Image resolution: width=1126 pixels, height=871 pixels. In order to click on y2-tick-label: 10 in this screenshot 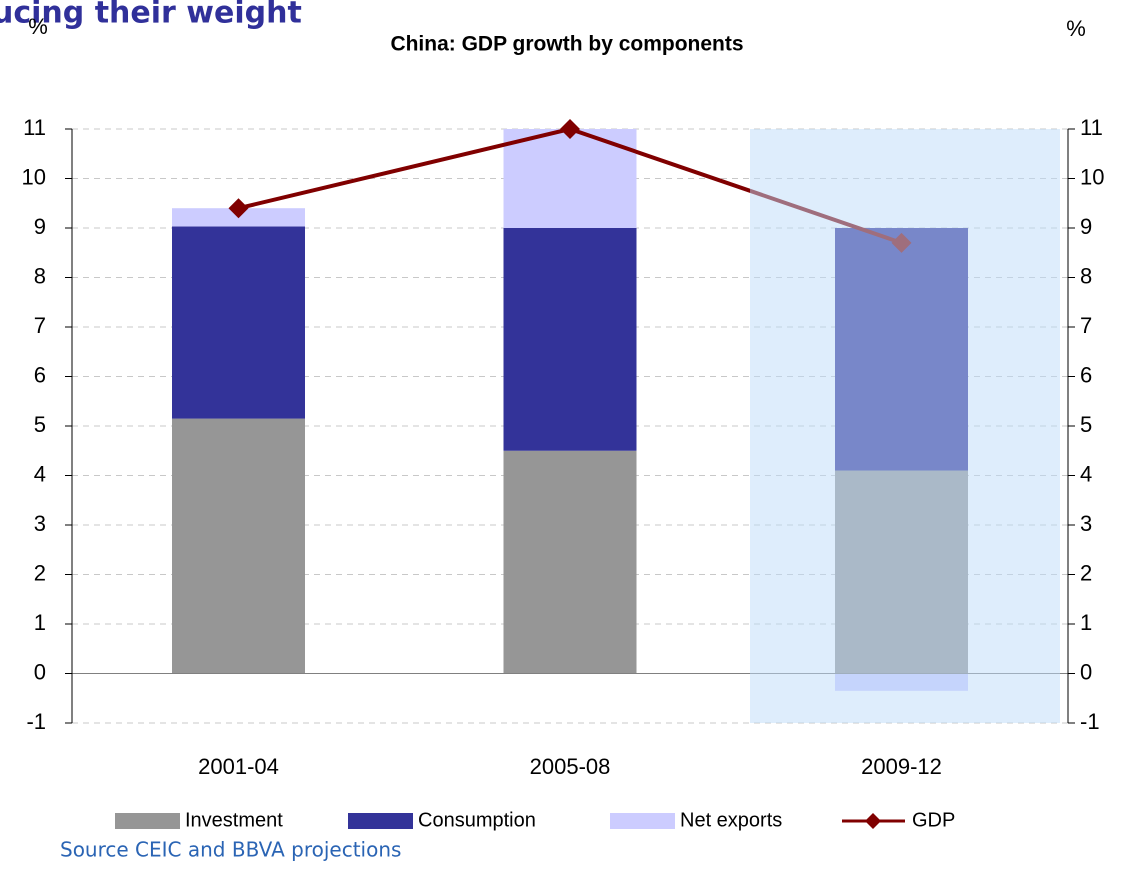, I will do `click(1092, 176)`.